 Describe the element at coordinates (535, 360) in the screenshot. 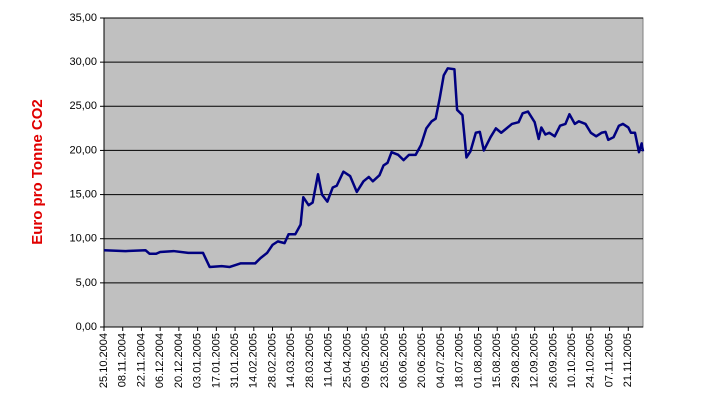

I see `x-tick-label: 12.09.2005` at that location.